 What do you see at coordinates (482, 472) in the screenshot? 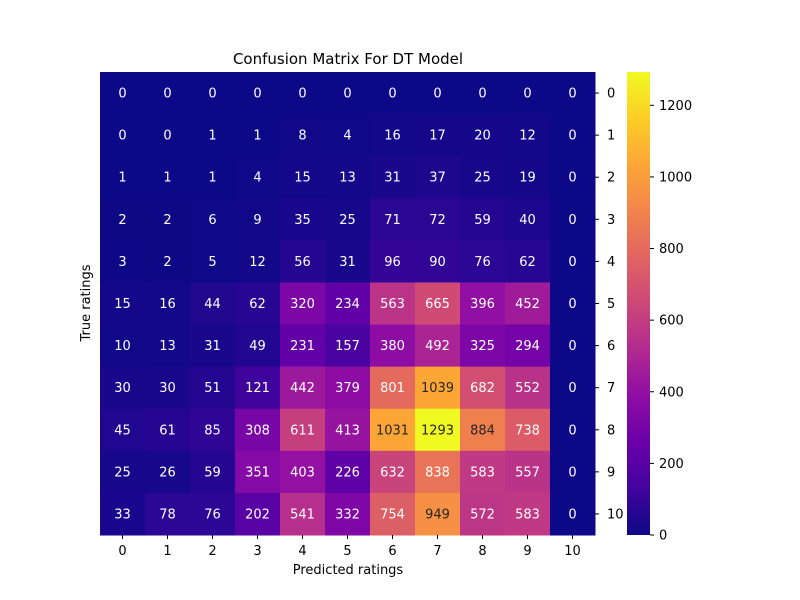
I see `cell-value-label: 583` at bounding box center [482, 472].